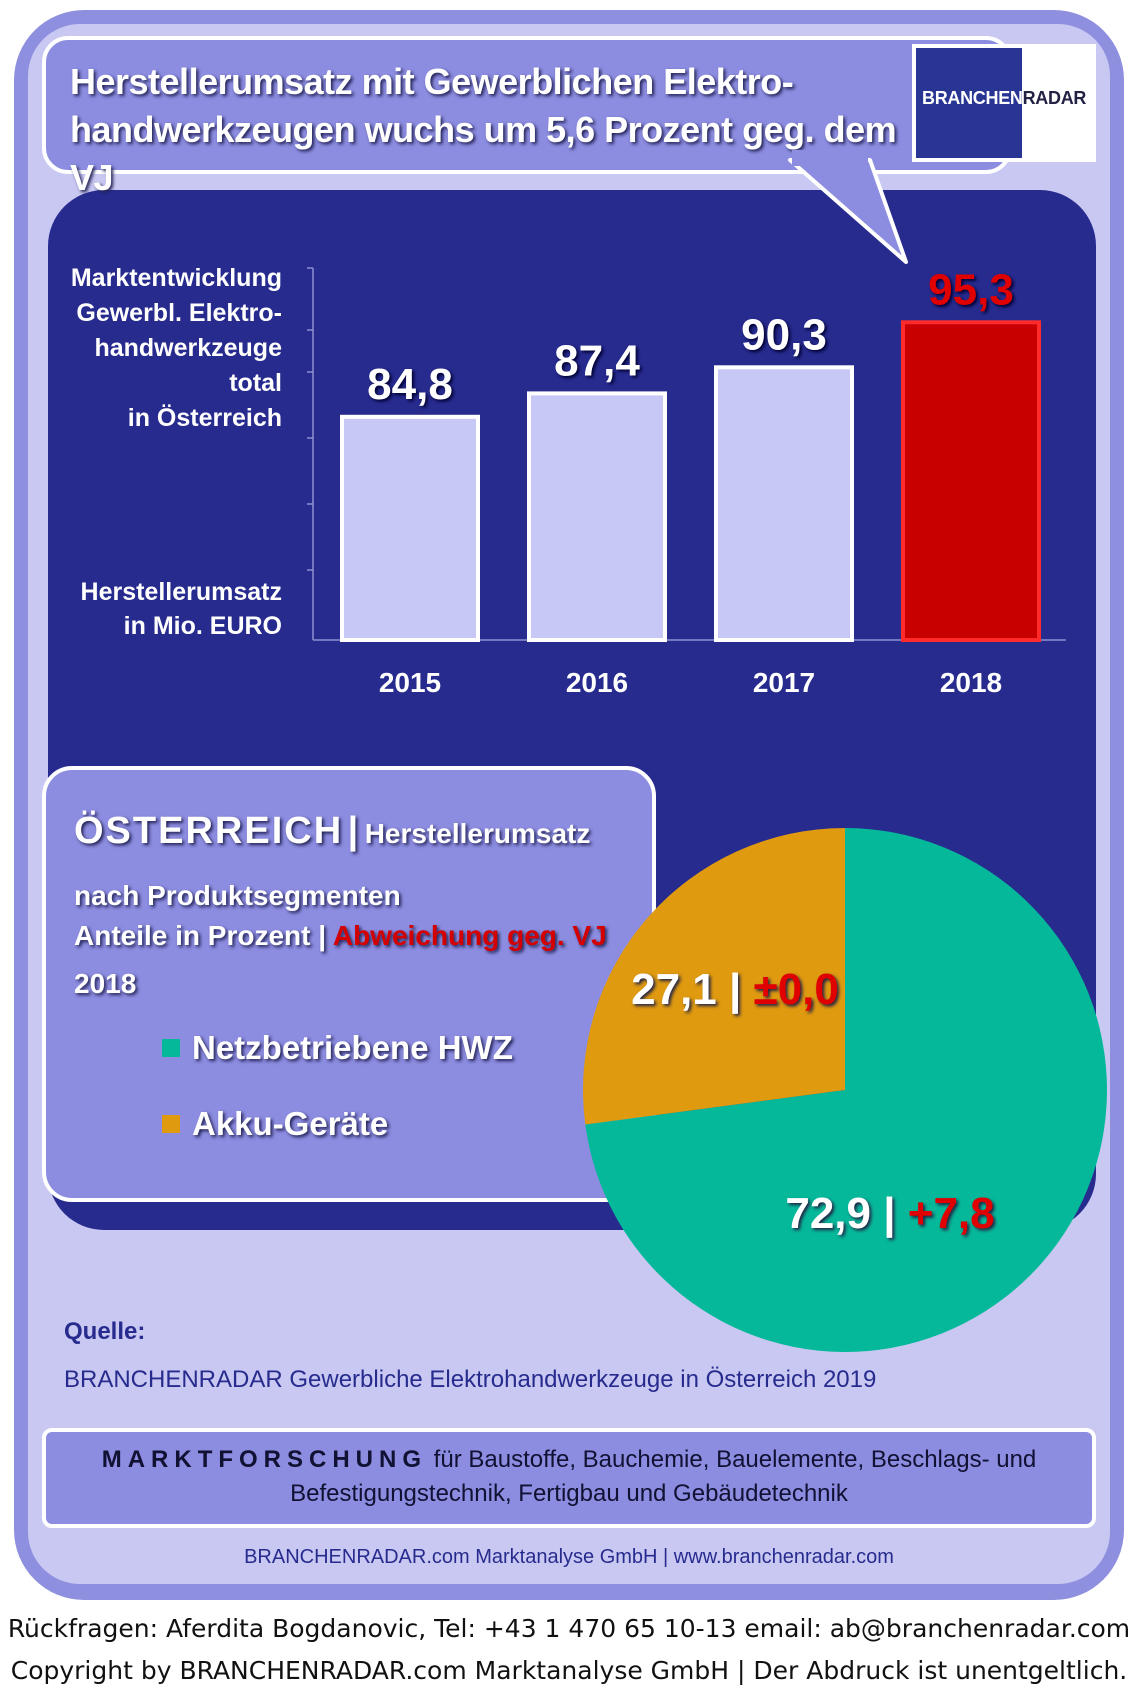 Image resolution: width=1138 pixels, height=1696 pixels. What do you see at coordinates (784, 503) in the screenshot?
I see `bar-2017` at bounding box center [784, 503].